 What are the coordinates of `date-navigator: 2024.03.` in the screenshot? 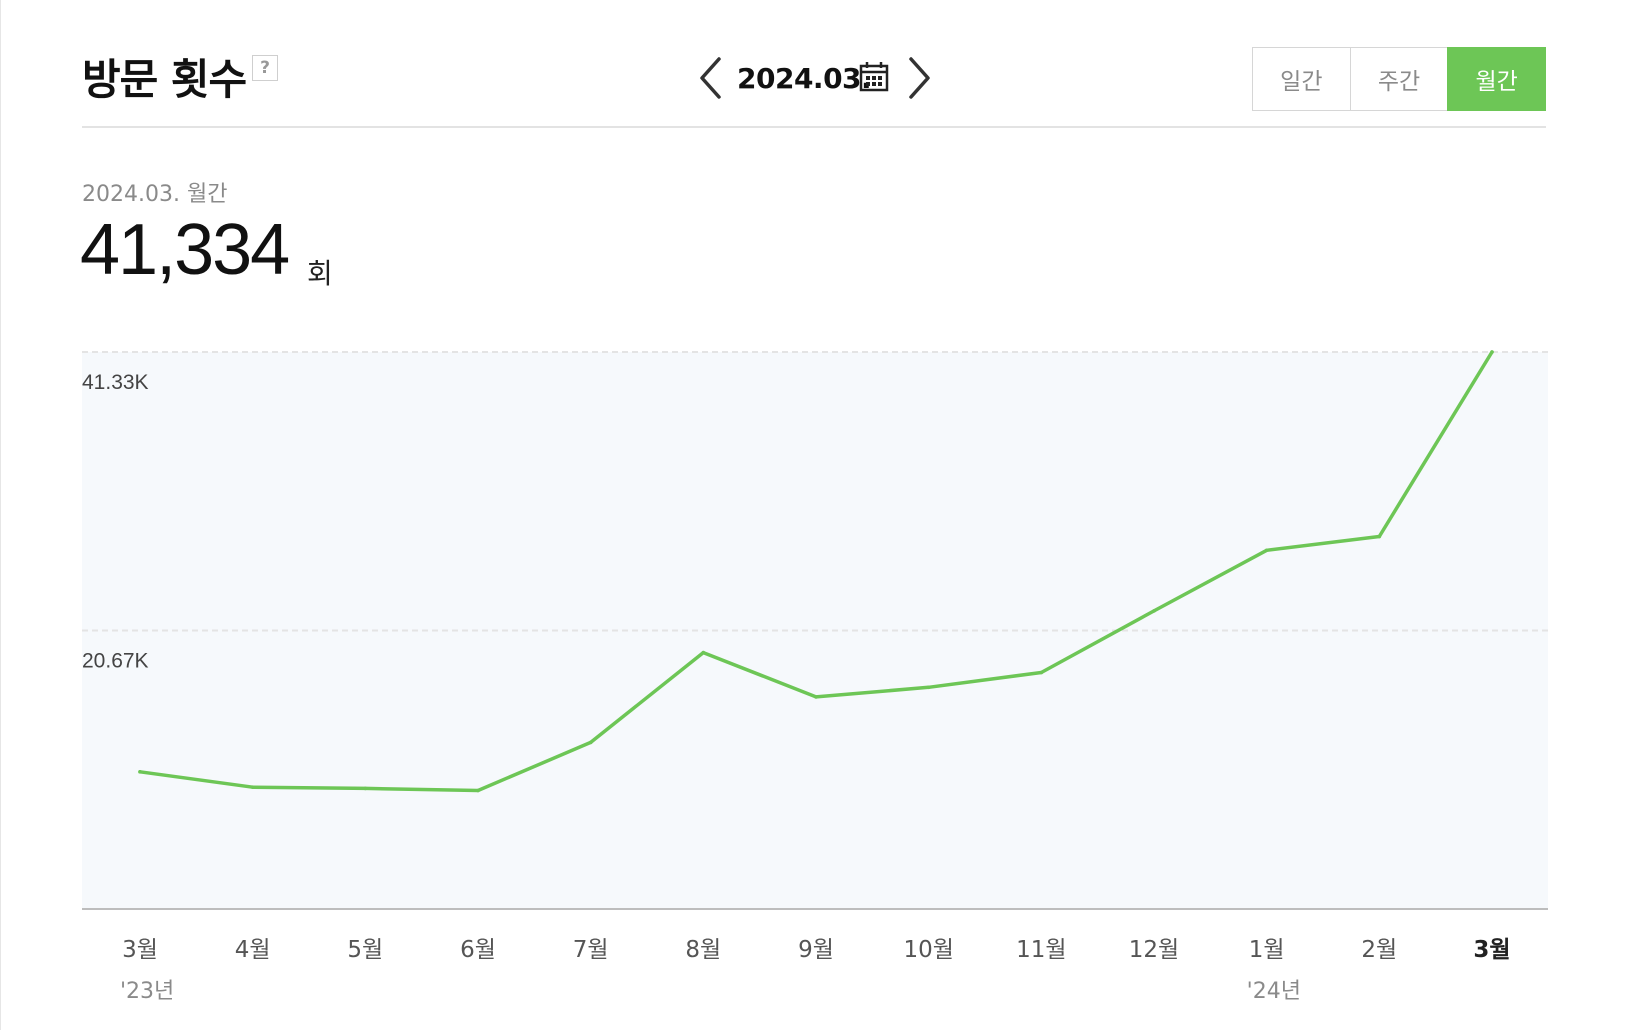 It's located at (819, 76).